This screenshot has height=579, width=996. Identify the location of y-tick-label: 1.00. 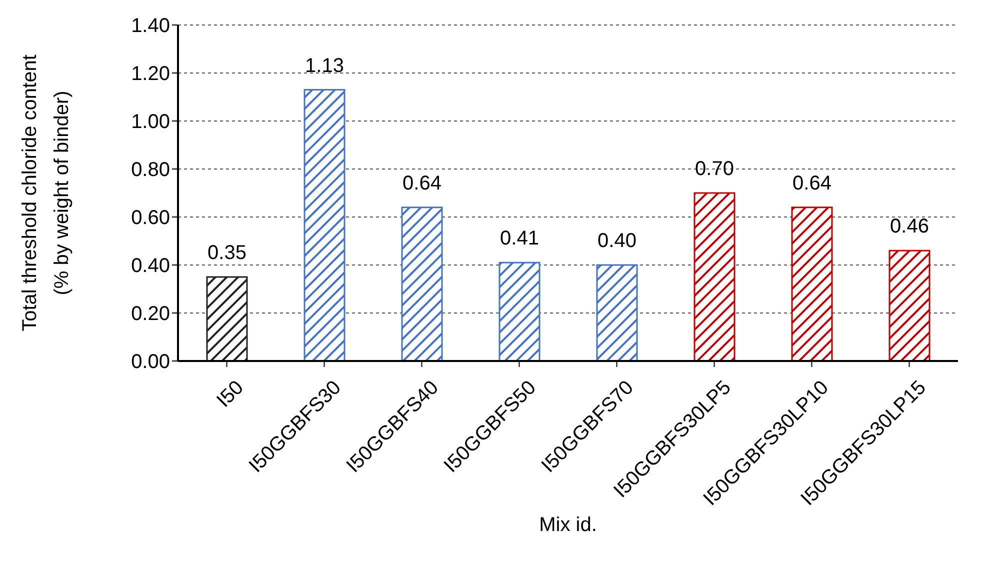
(150, 122).